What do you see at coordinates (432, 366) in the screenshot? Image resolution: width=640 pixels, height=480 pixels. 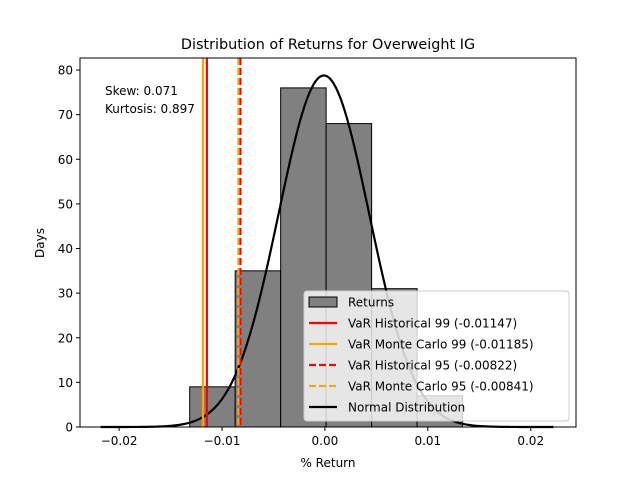 I see `legend-label: VaR Historical 95 (-0.00822)` at bounding box center [432, 366].